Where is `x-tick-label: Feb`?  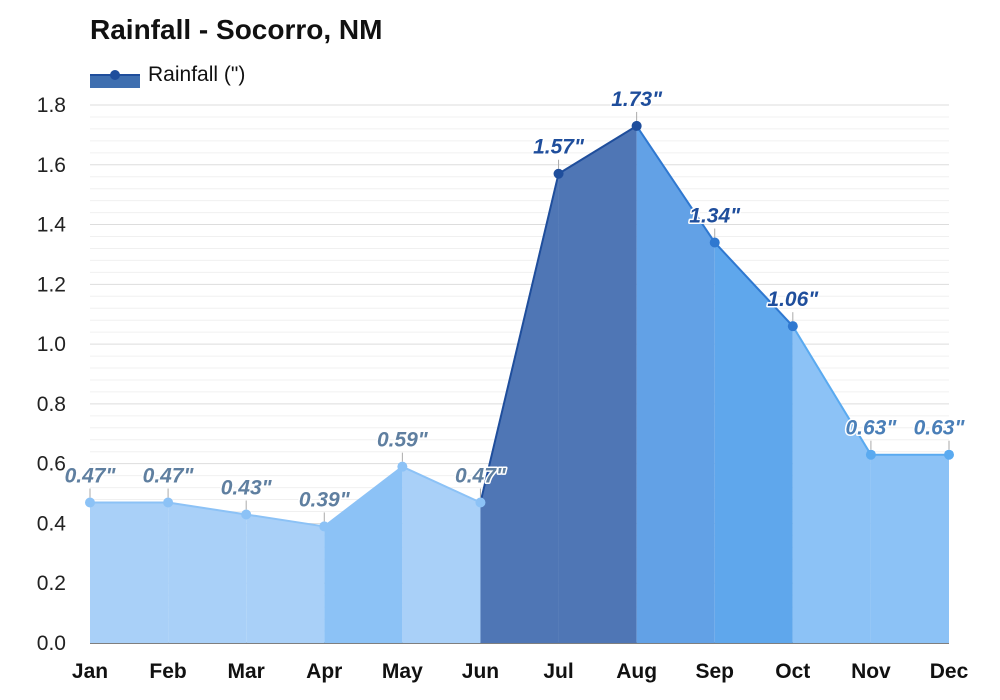 x-tick-label: Feb is located at coordinates (167, 671).